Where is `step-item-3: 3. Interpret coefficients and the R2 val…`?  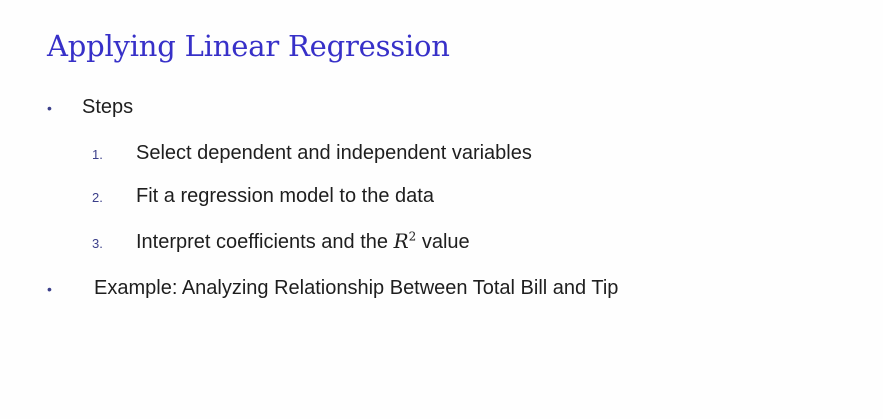 step-item-3: 3. Interpret coefficients and the R2 val… is located at coordinates (281, 241).